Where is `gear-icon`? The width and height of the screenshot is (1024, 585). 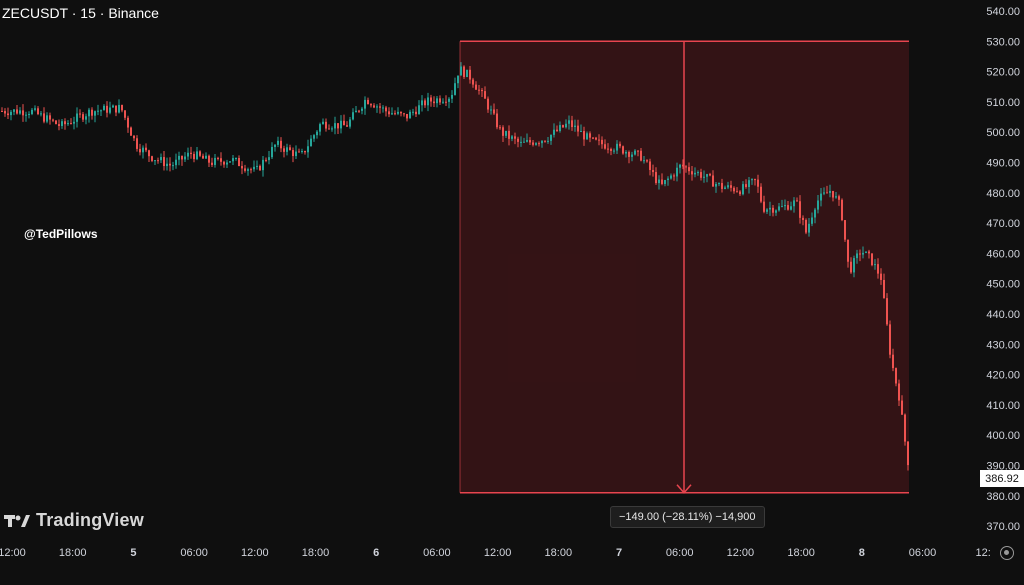
gear-icon is located at coordinates (1007, 553).